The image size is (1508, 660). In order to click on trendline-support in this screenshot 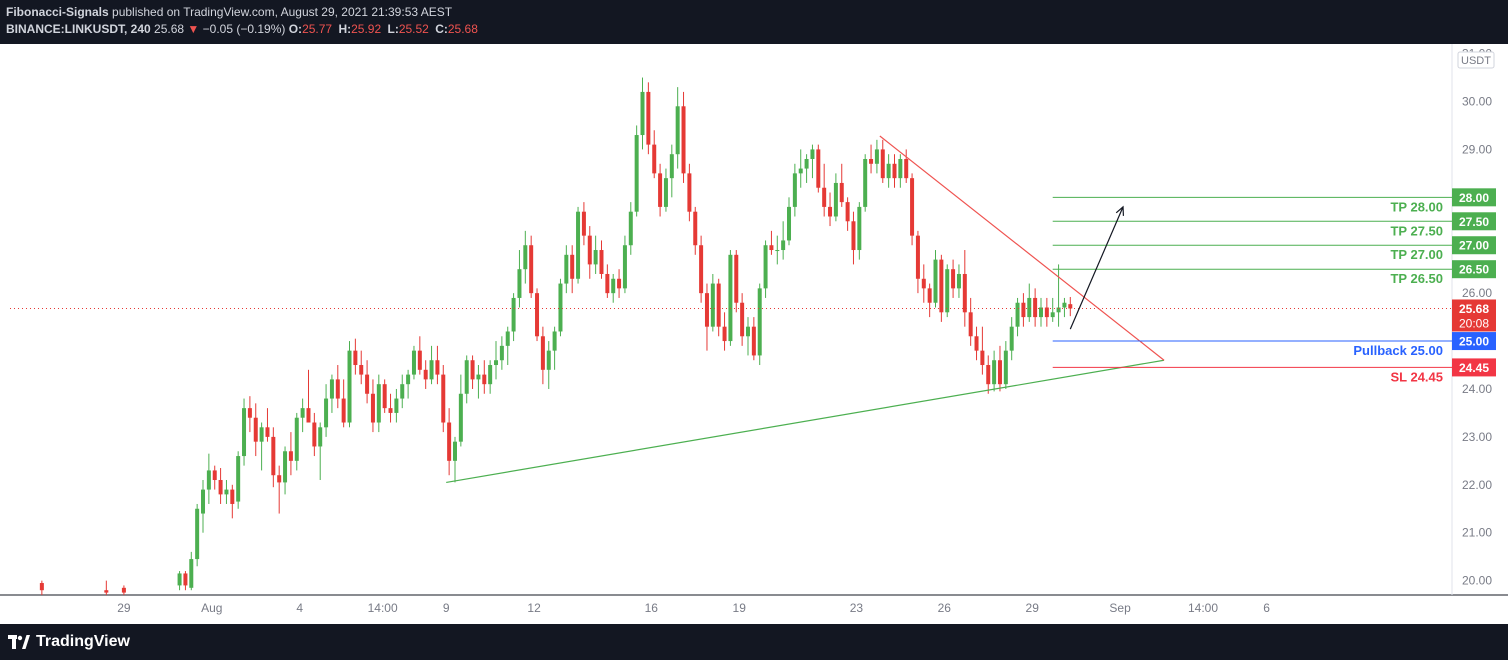, I will do `click(805, 421)`.